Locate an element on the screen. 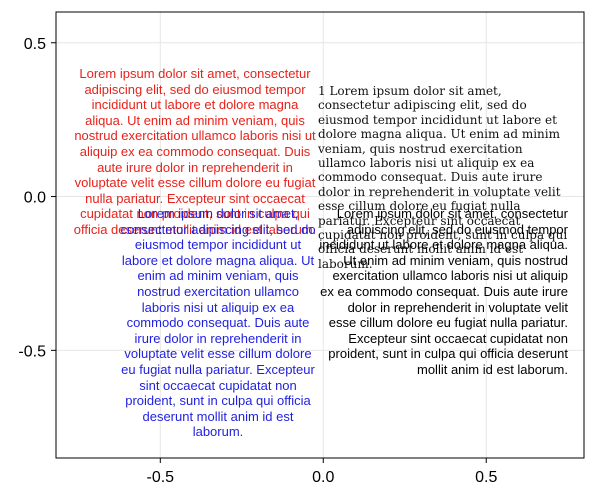  y-tick-label-1: 0.0 is located at coordinates (35, 198).